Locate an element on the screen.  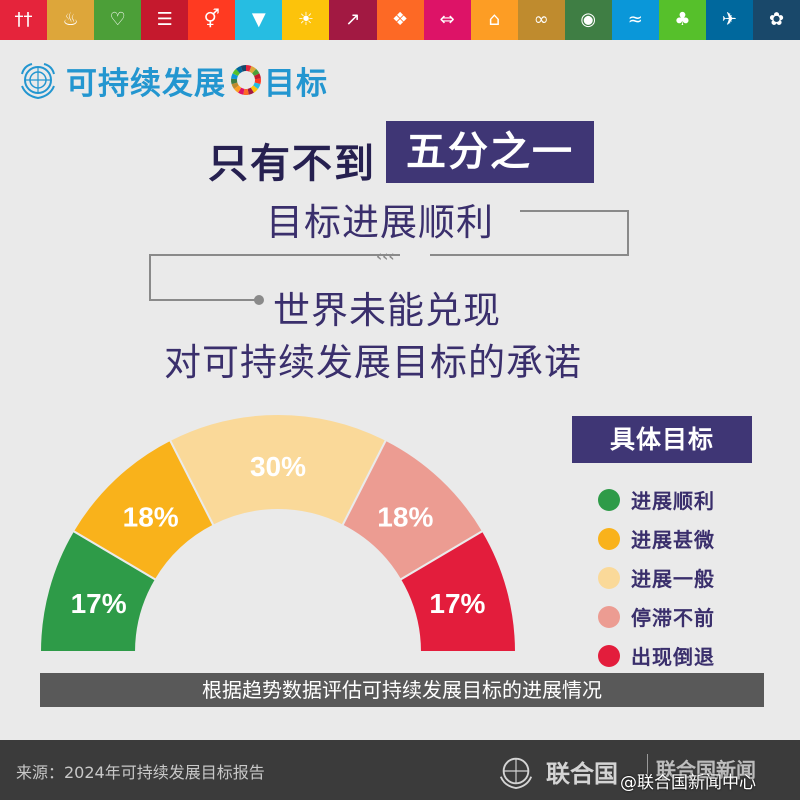
legend-title: 具体目标 is located at coordinates (662, 439).